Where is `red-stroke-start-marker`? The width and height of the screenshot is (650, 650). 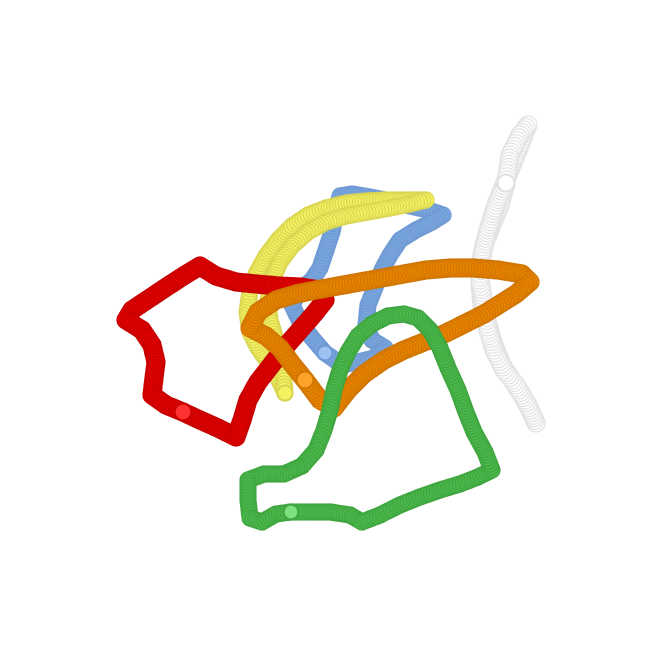 red-stroke-start-marker is located at coordinates (183, 412).